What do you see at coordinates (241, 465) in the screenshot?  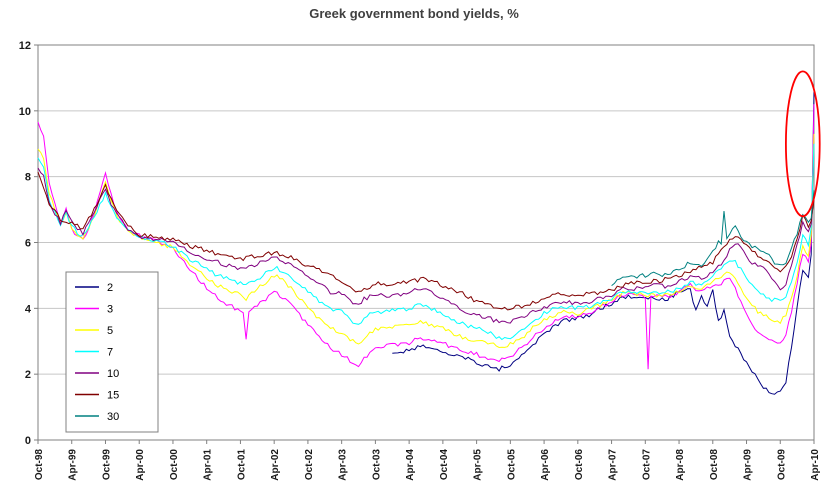 I see `x-axis-label: Oct-01` at bounding box center [241, 465].